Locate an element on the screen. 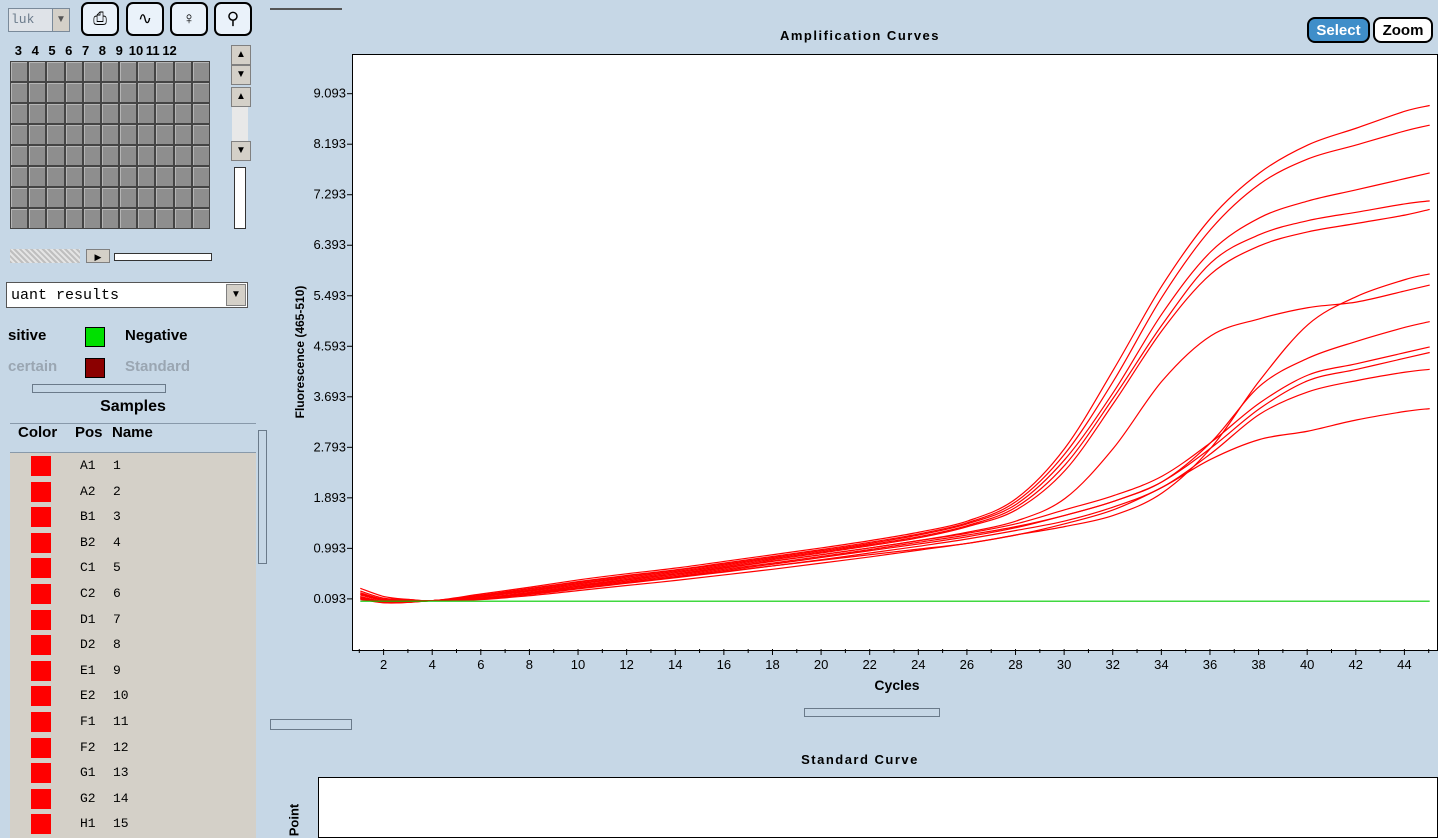 Image resolution: width=1438 pixels, height=838 pixels. table-row: C2 6 is located at coordinates (133, 594).